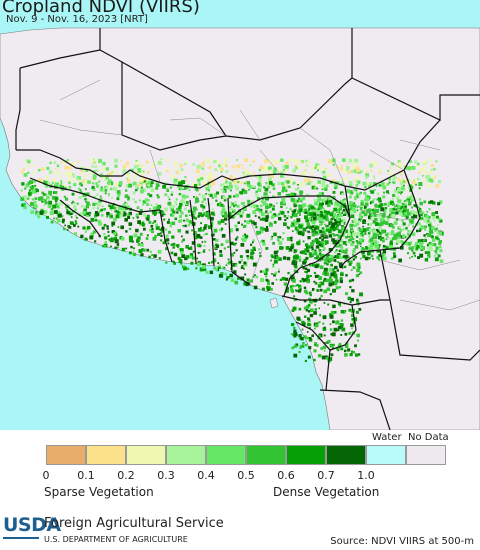  What do you see at coordinates (166, 475) in the screenshot?
I see `legend-tick-label: 0.3` at bounding box center [166, 475].